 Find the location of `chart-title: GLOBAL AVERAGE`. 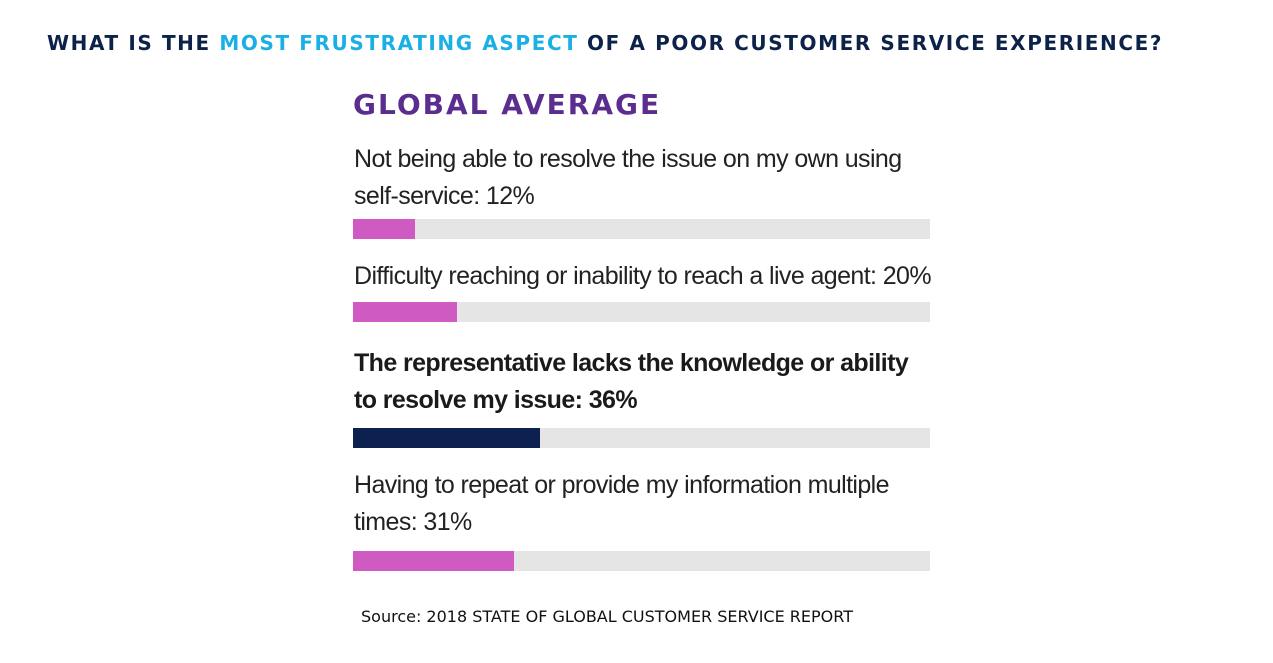

chart-title: GLOBAL AVERAGE is located at coordinates (507, 104).